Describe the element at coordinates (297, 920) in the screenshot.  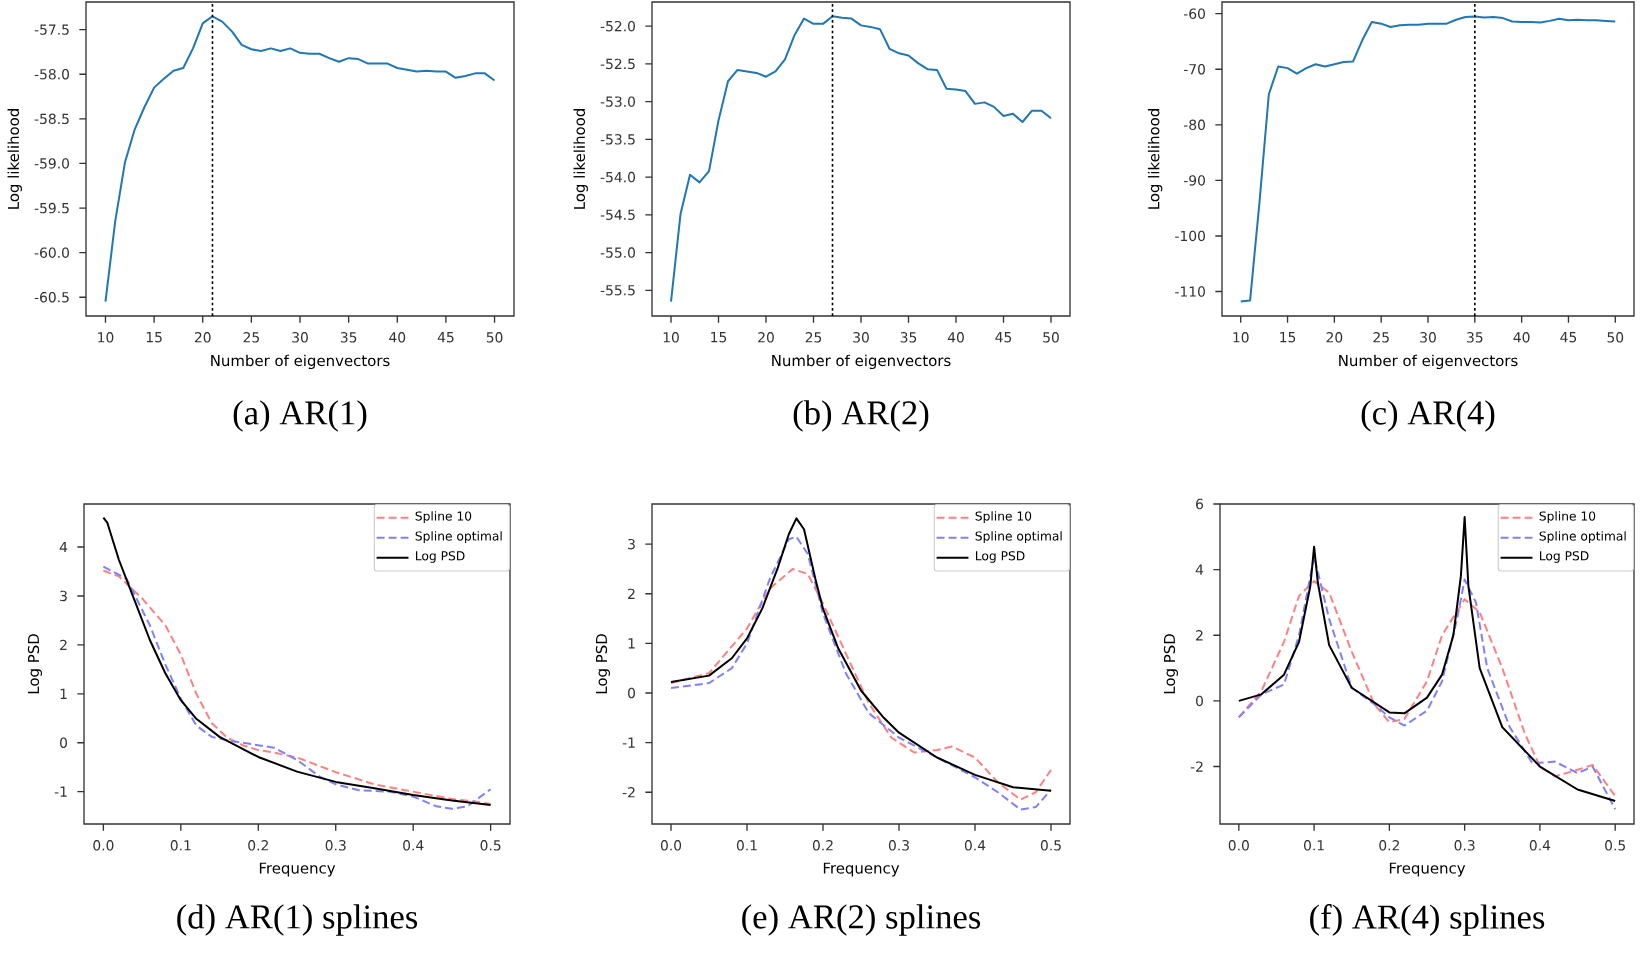
I see `text: (d) AR(1) splines` at that location.